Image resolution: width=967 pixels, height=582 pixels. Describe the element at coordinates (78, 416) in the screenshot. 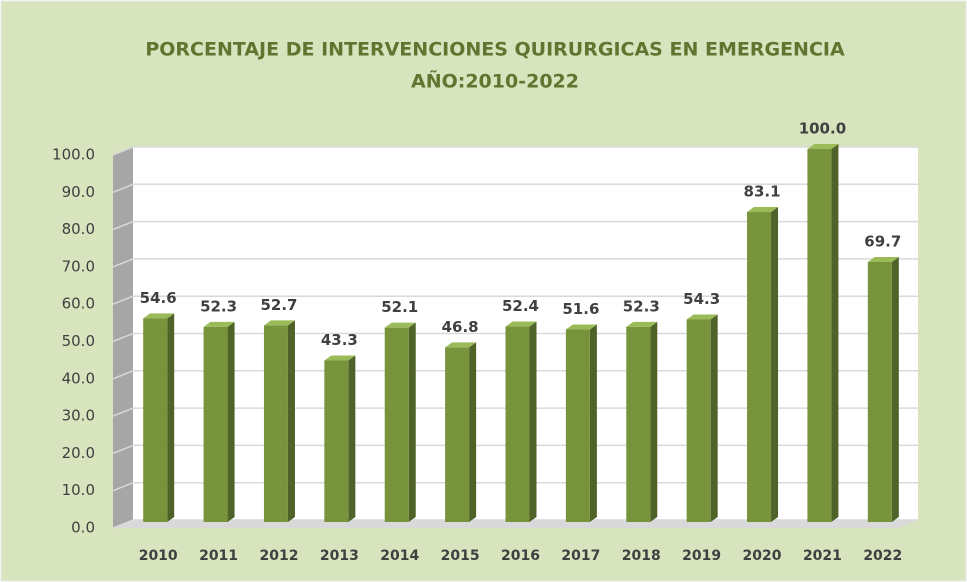

I see `y-tick-label: 30.0` at that location.